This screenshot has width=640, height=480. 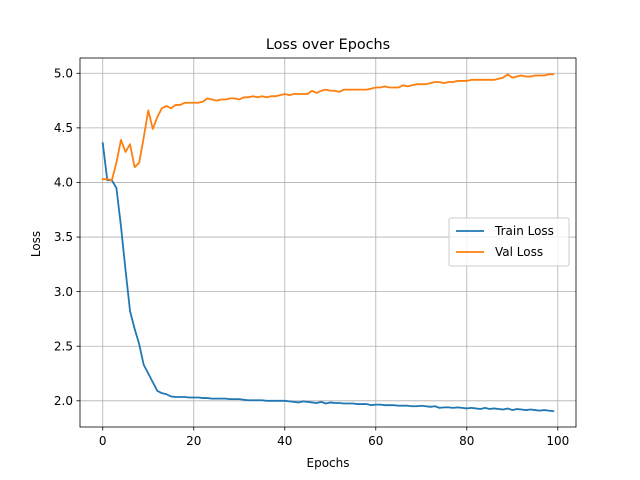 What do you see at coordinates (63, 401) in the screenshot?
I see `y-tick-label: 2.0` at bounding box center [63, 401].